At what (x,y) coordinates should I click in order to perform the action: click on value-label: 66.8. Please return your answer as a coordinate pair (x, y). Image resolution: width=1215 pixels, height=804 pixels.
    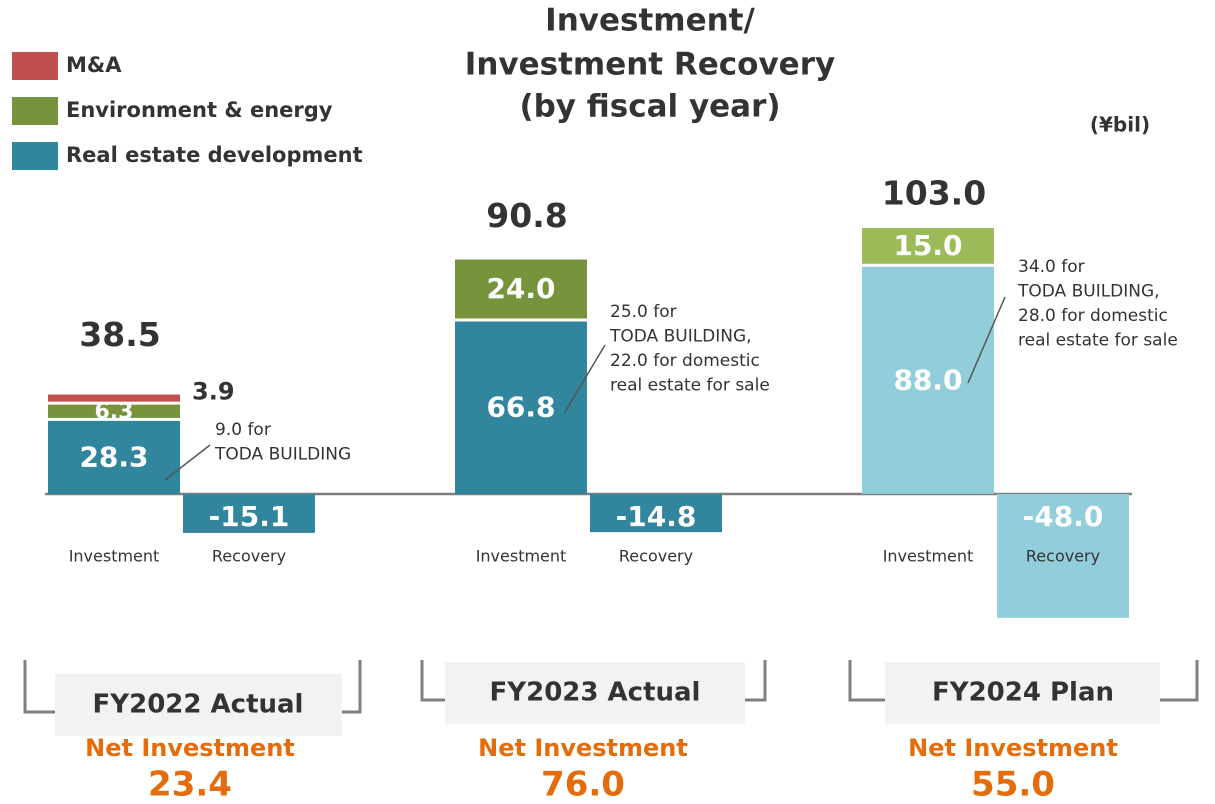
    Looking at the image, I should click on (520, 407).